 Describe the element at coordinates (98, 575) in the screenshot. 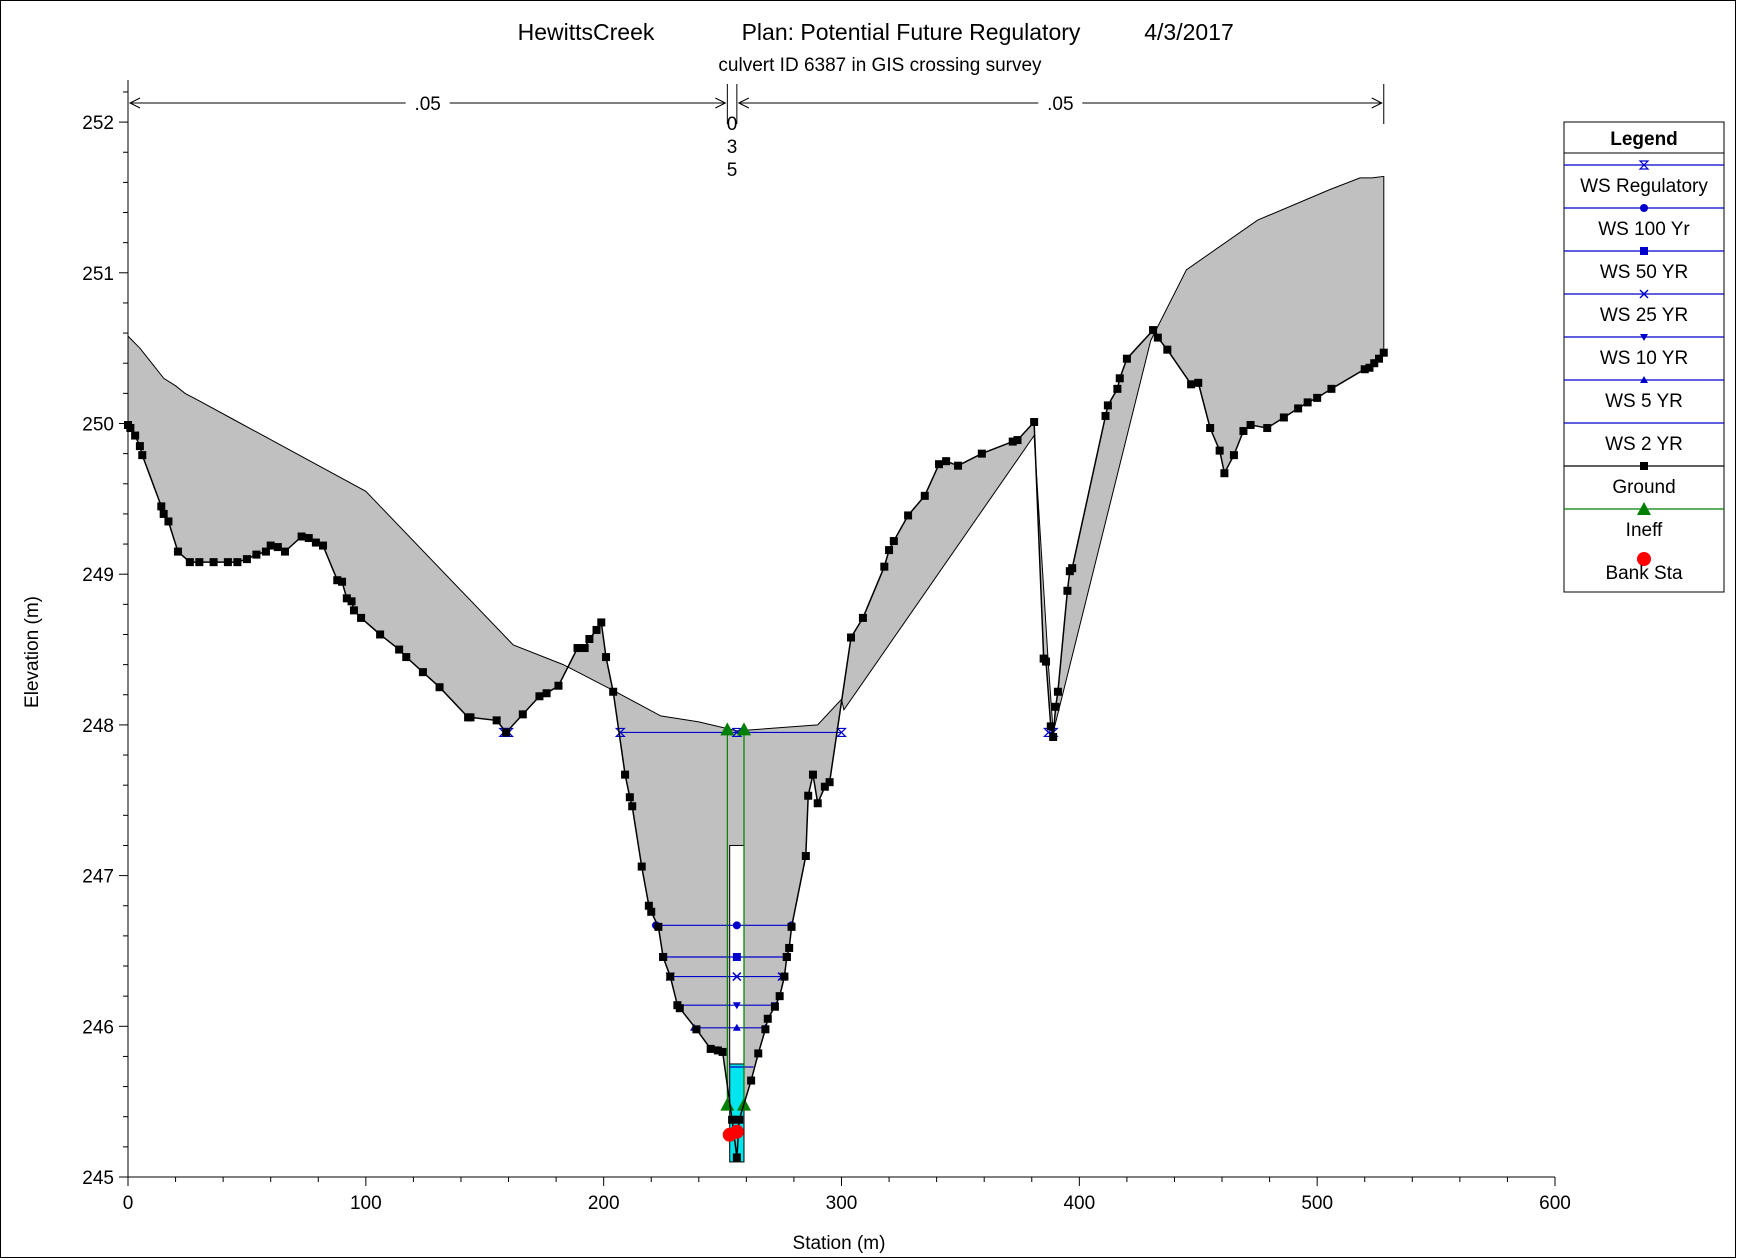

I see `y-tick-label: 249` at that location.